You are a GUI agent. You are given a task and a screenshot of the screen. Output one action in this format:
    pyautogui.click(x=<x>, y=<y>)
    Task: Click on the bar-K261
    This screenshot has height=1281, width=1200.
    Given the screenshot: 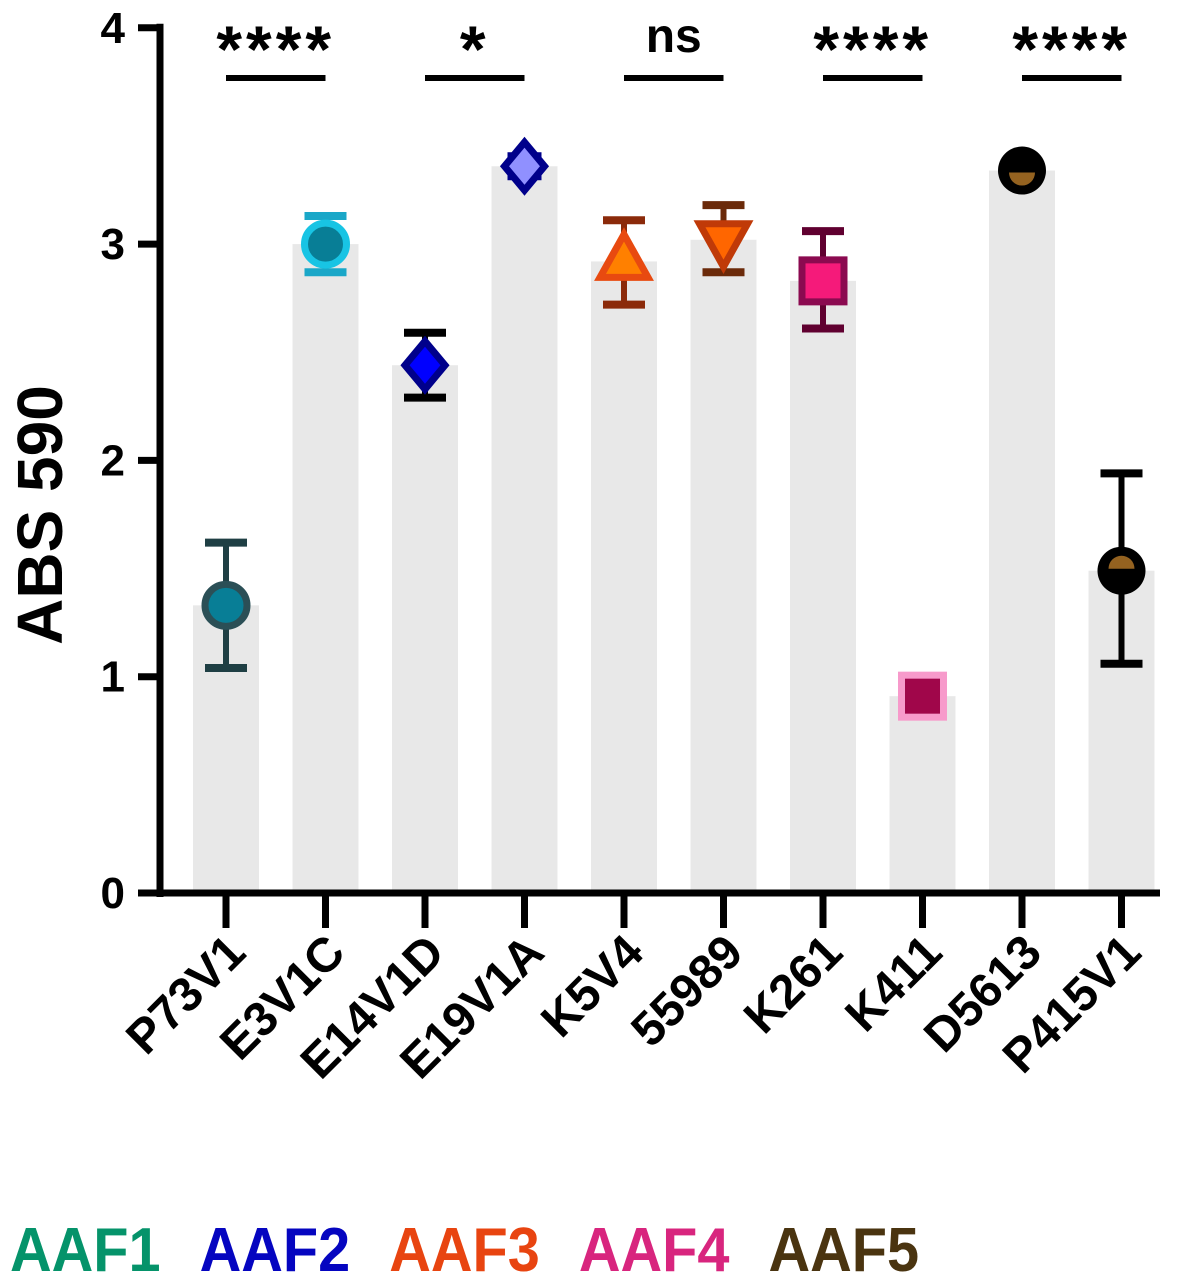 What is the action you would take?
    pyautogui.click(x=823, y=587)
    